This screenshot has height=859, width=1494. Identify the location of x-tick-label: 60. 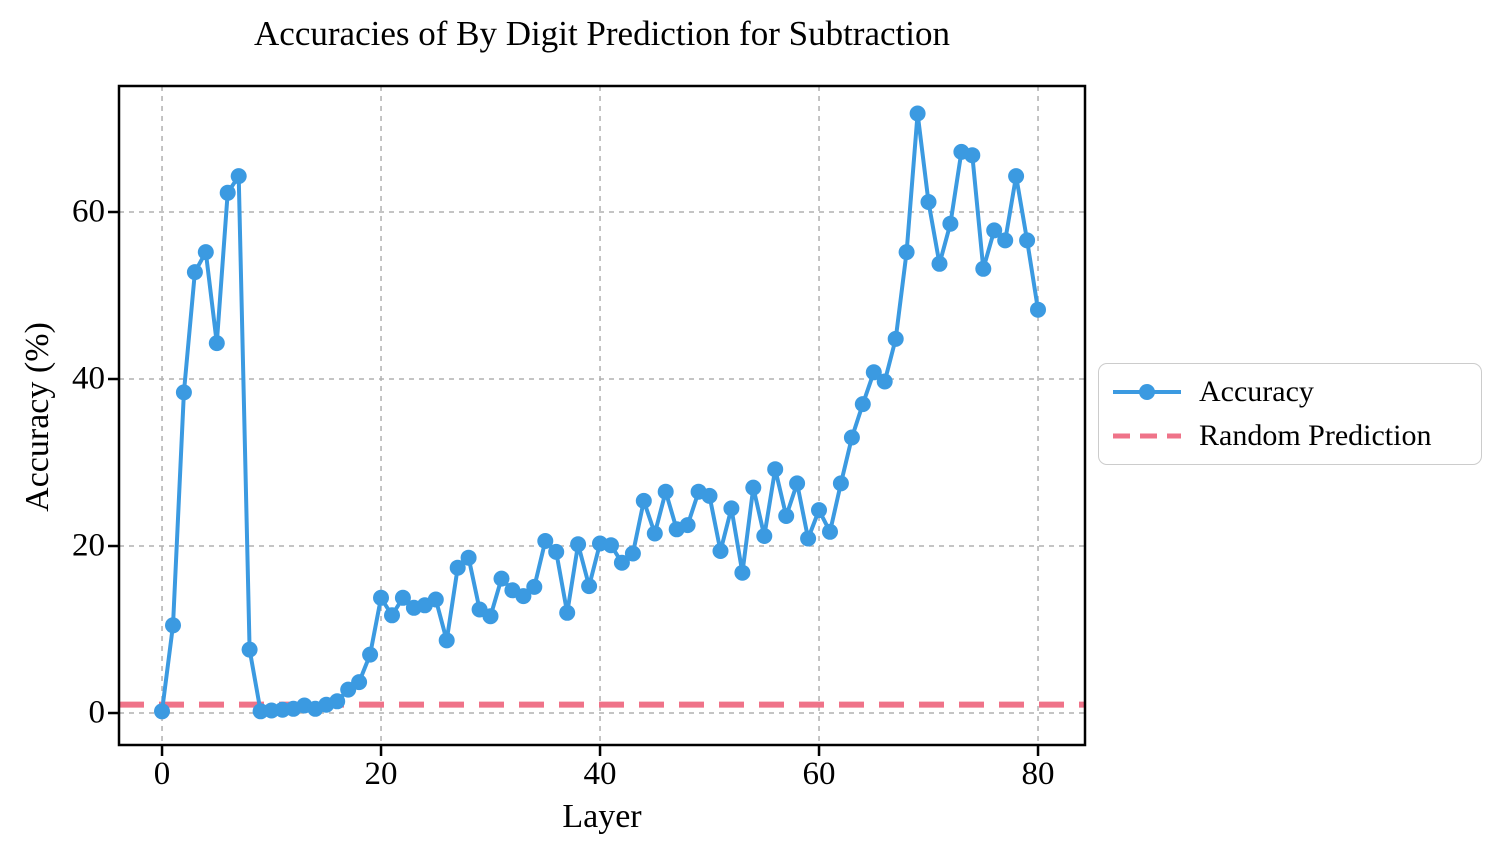
(819, 774).